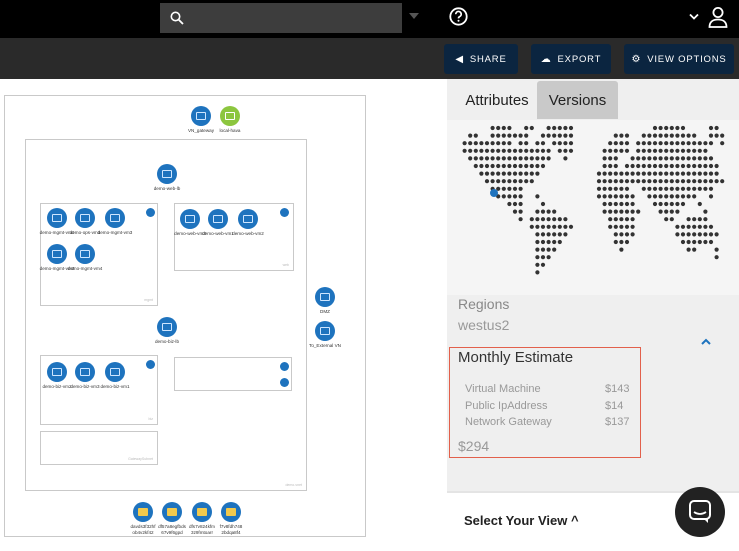 This screenshot has height=551, width=739. Describe the element at coordinates (497, 100) in the screenshot. I see `tab-attributes: Attributes` at that location.